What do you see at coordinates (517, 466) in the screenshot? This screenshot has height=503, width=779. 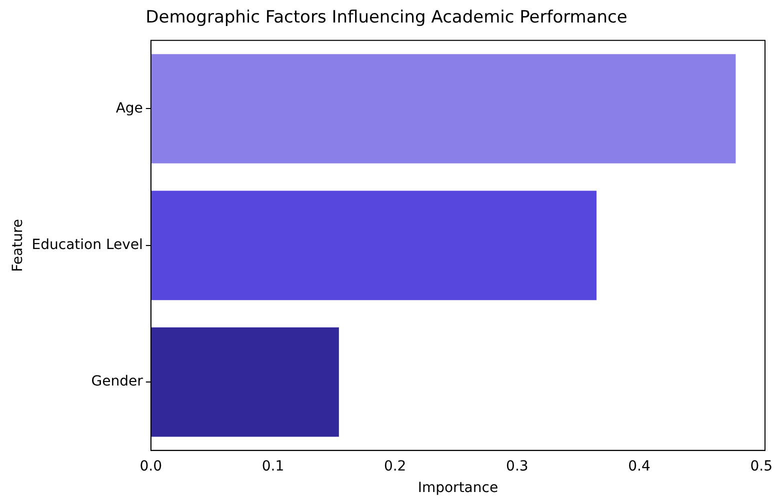 I see `x-tick-label: 0.3` at bounding box center [517, 466].